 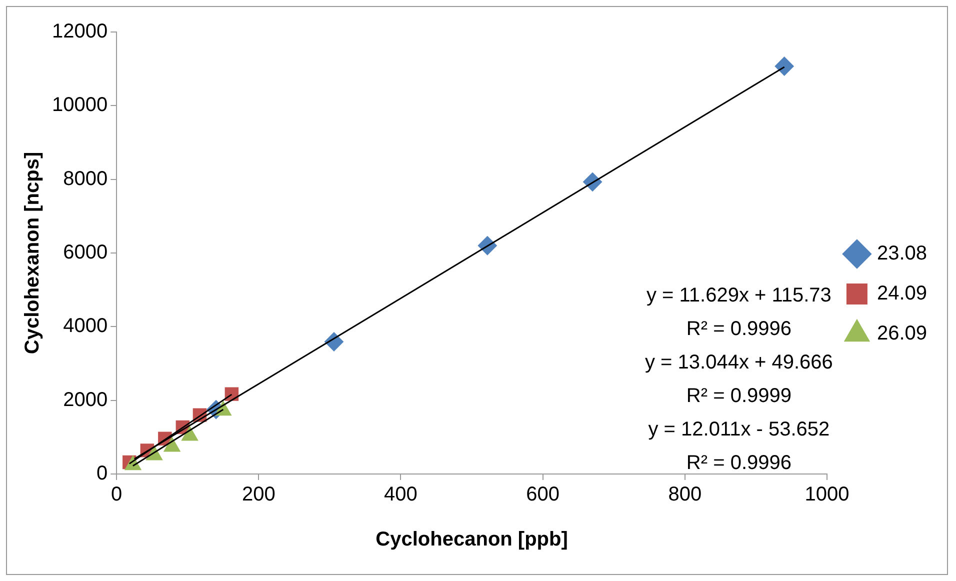 I want to click on annotation: y = 12.011x - 53.652, so click(x=739, y=429).